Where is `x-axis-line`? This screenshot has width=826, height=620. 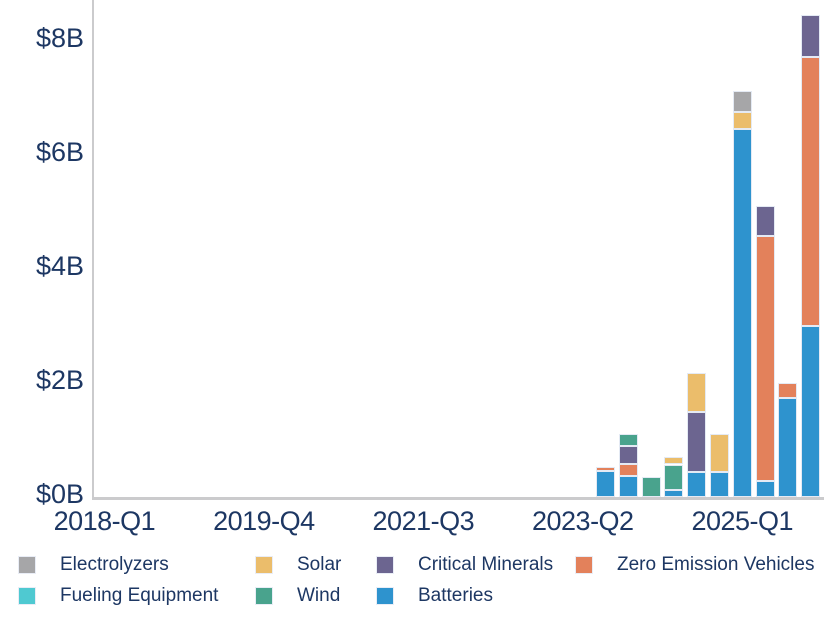
x-axis-line is located at coordinates (458, 498).